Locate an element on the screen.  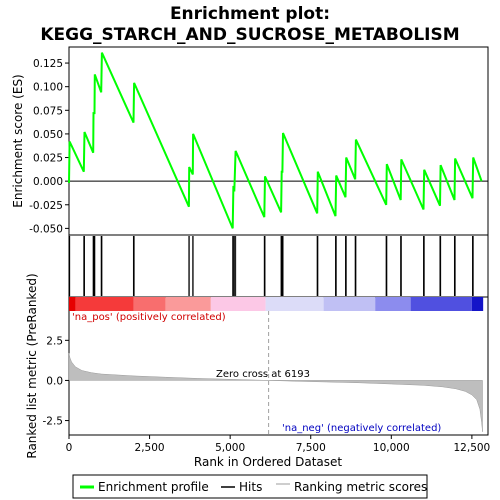
legend-es-label: Enrichment profile is located at coordinates (153, 487).